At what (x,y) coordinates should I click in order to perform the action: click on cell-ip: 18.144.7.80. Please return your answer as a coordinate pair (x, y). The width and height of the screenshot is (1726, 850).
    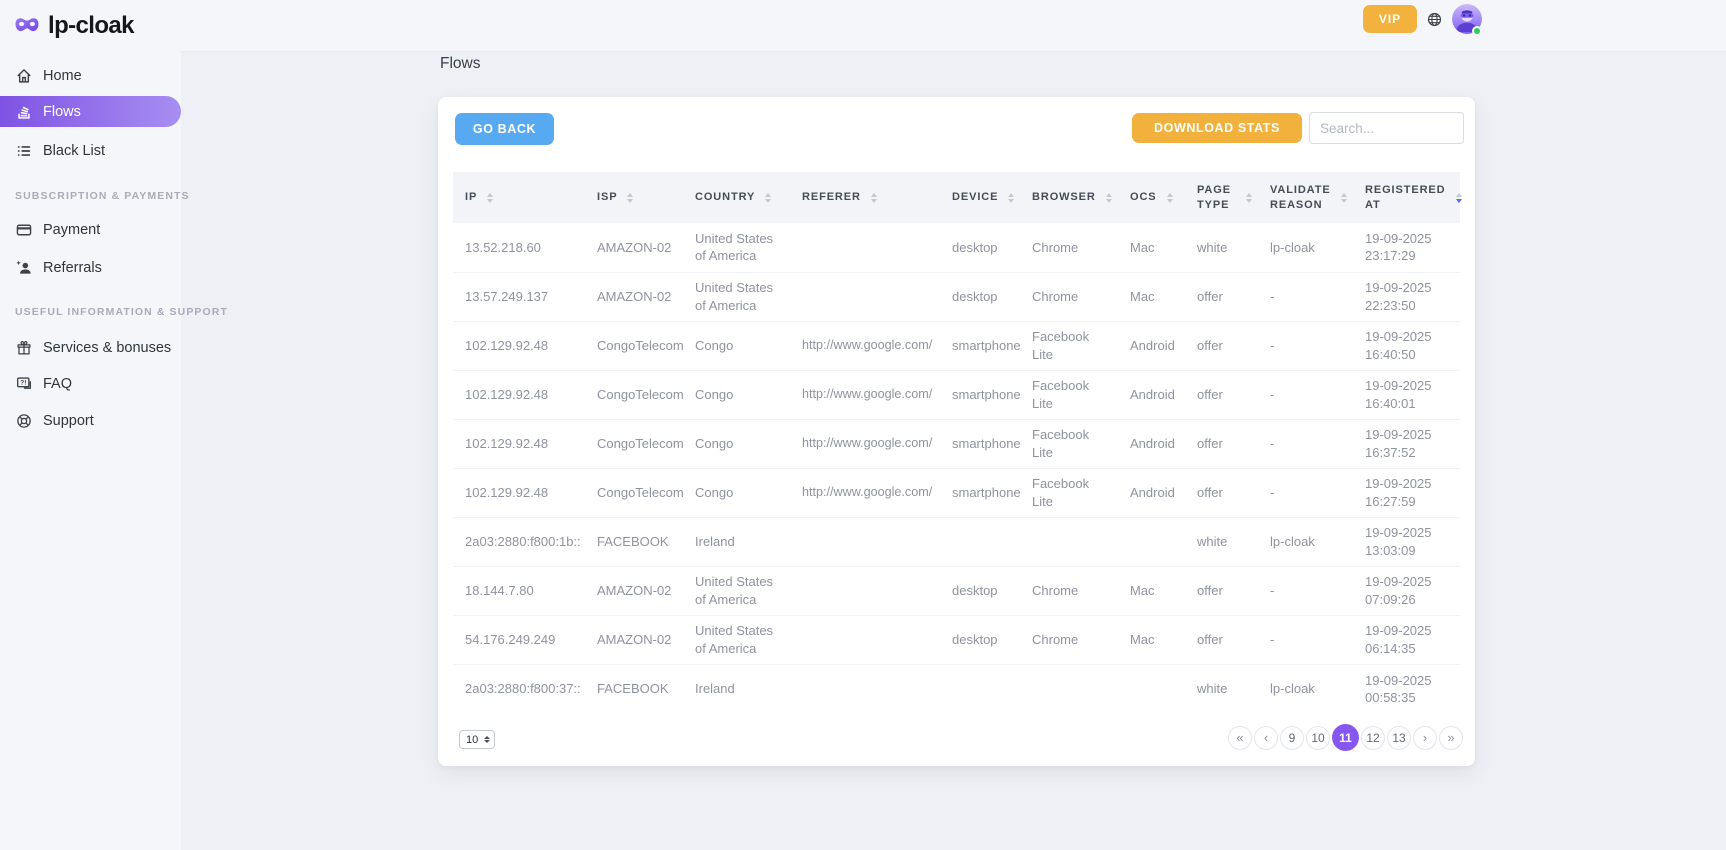
    Looking at the image, I should click on (519, 590).